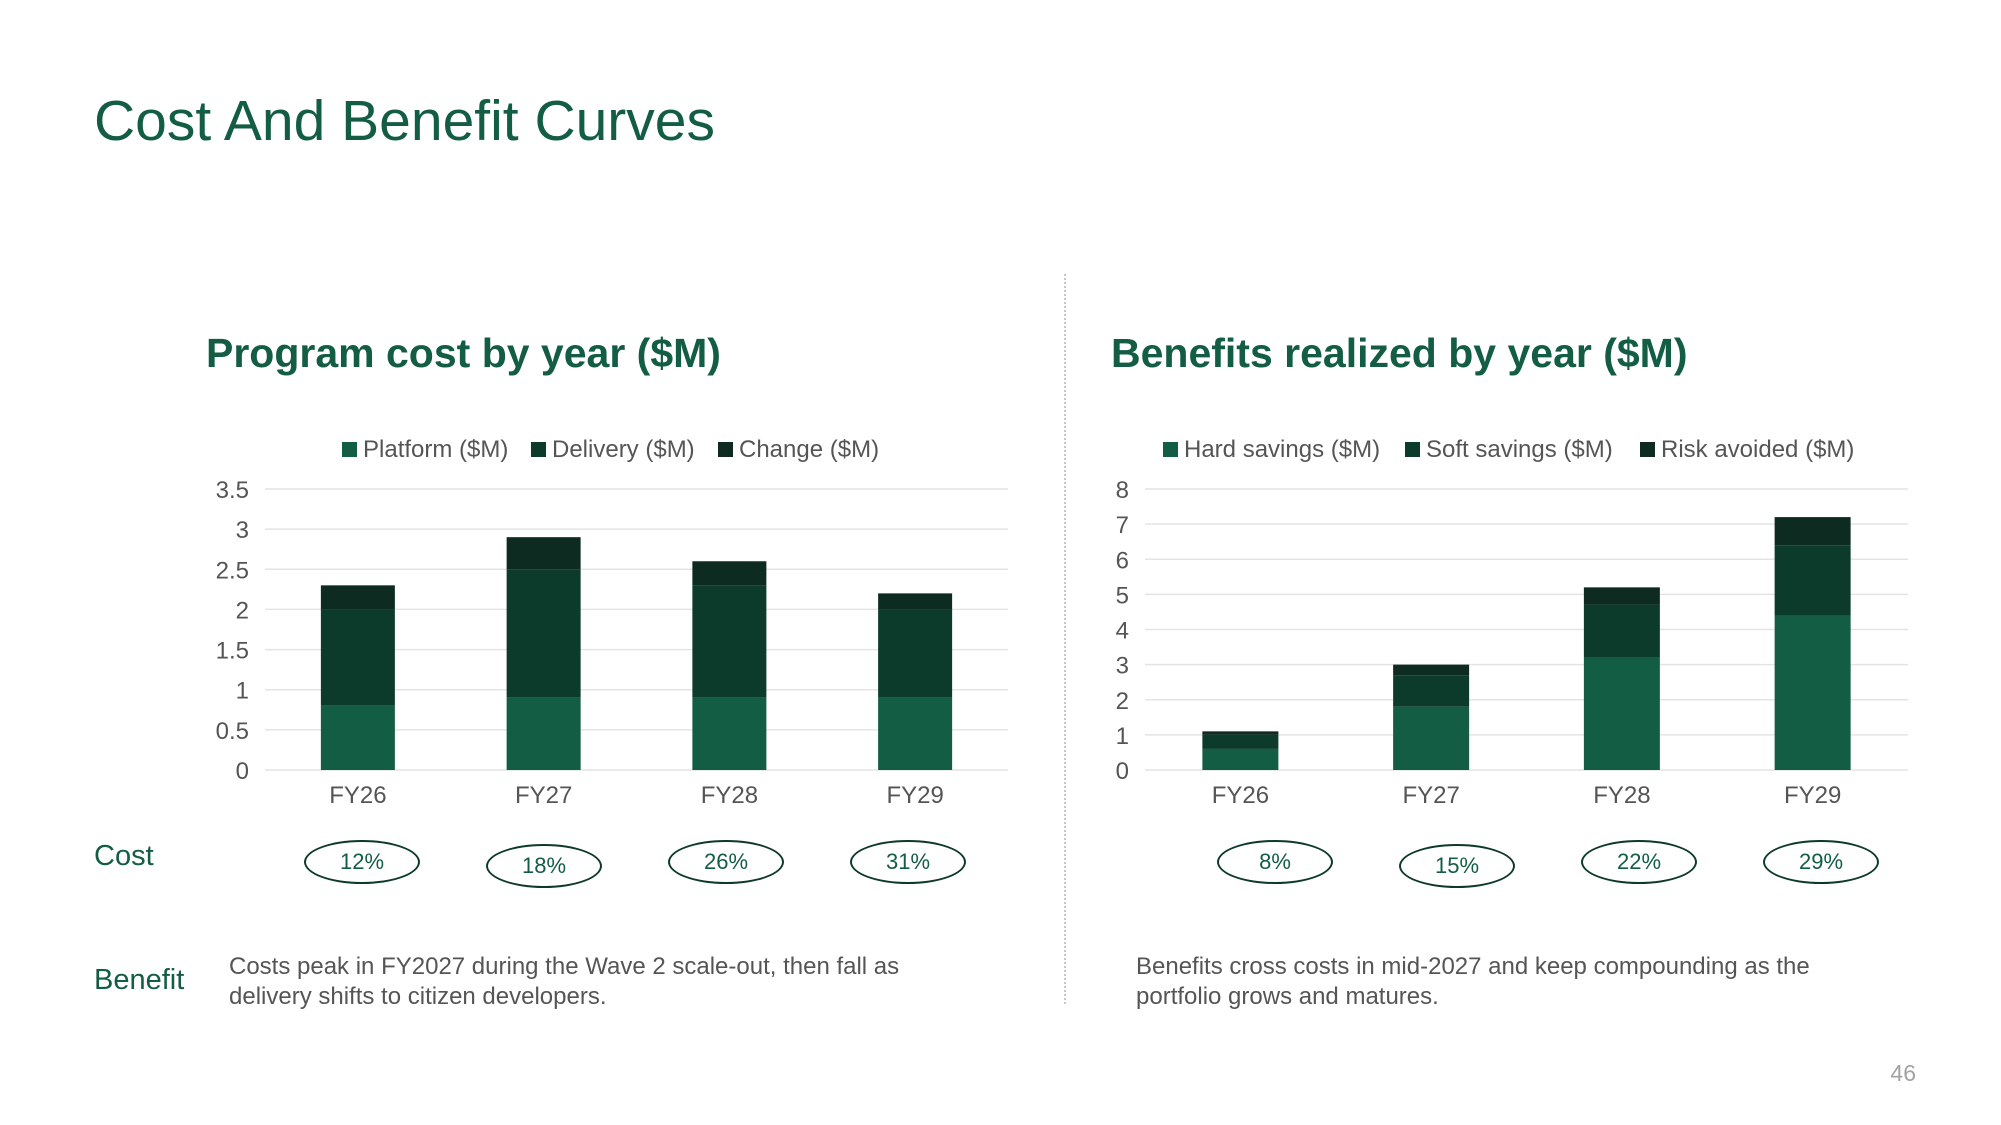 The width and height of the screenshot is (2001, 1125). I want to click on benefit-row-label: Benefit, so click(139, 980).